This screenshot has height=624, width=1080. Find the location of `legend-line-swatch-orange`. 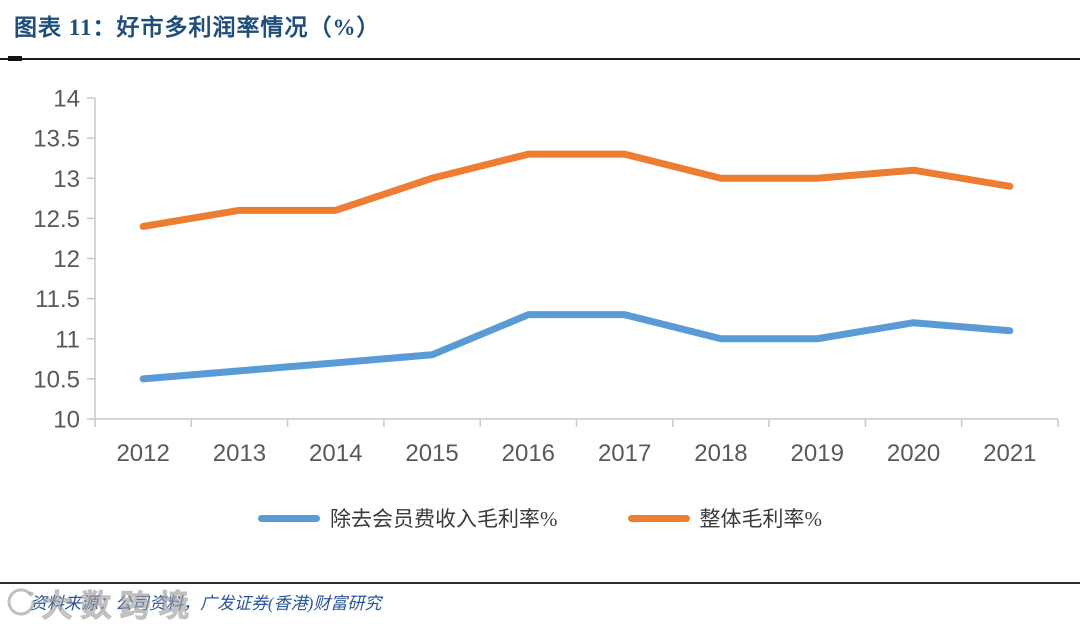

legend-line-swatch-orange is located at coordinates (658, 518).